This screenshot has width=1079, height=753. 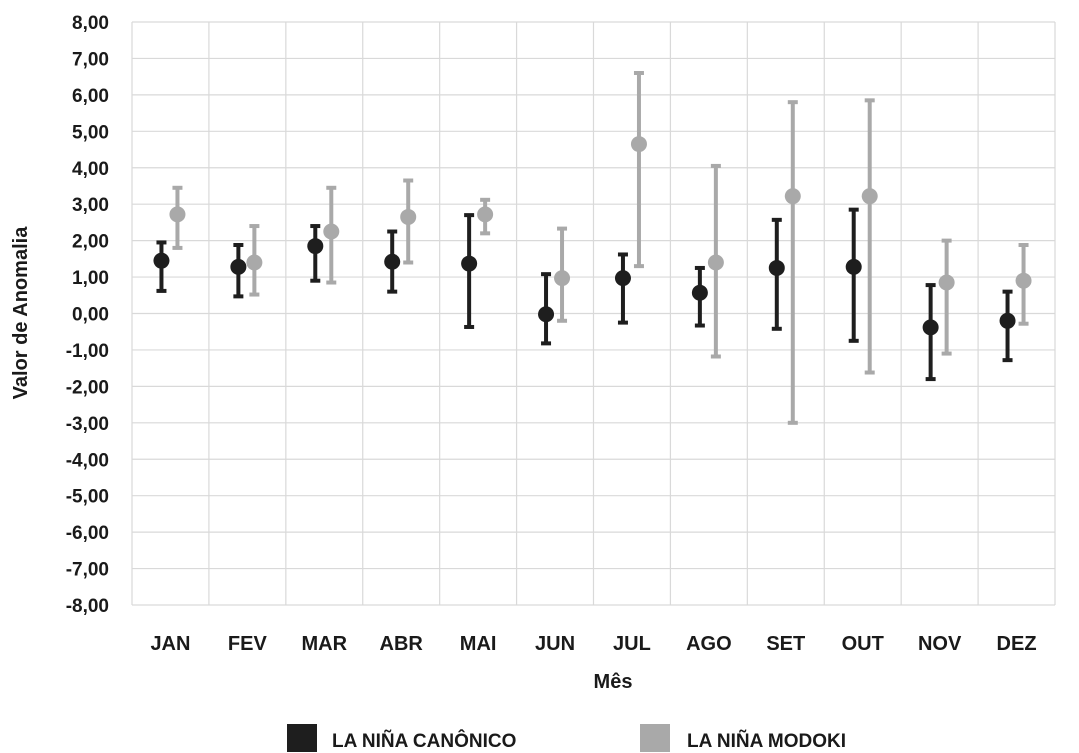 What do you see at coordinates (1017, 644) in the screenshot?
I see `x-tick-label: DEZ` at bounding box center [1017, 644].